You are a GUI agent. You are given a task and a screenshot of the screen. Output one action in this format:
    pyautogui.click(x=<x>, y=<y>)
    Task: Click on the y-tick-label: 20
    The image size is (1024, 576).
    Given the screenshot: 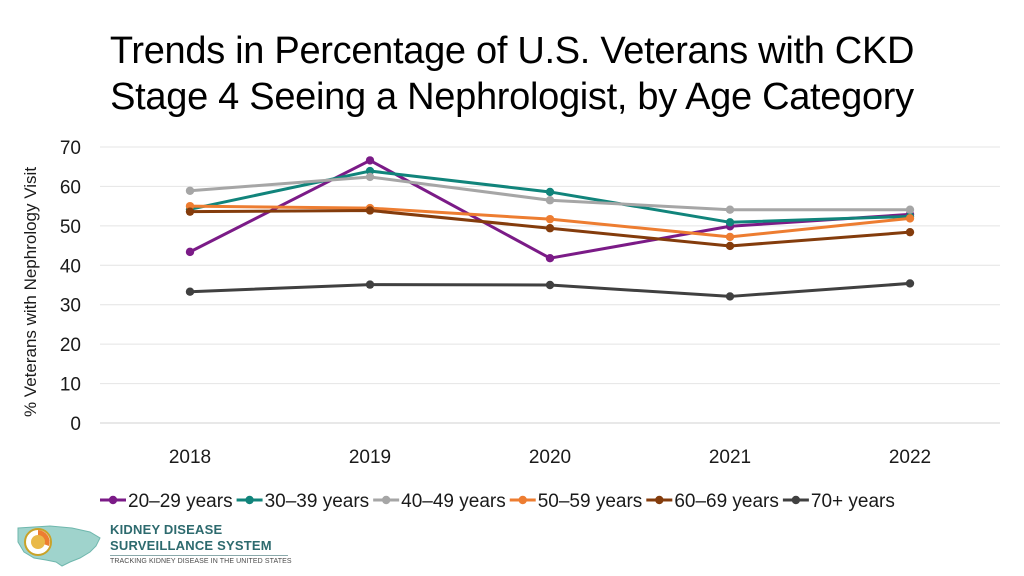 What is the action you would take?
    pyautogui.click(x=70, y=345)
    